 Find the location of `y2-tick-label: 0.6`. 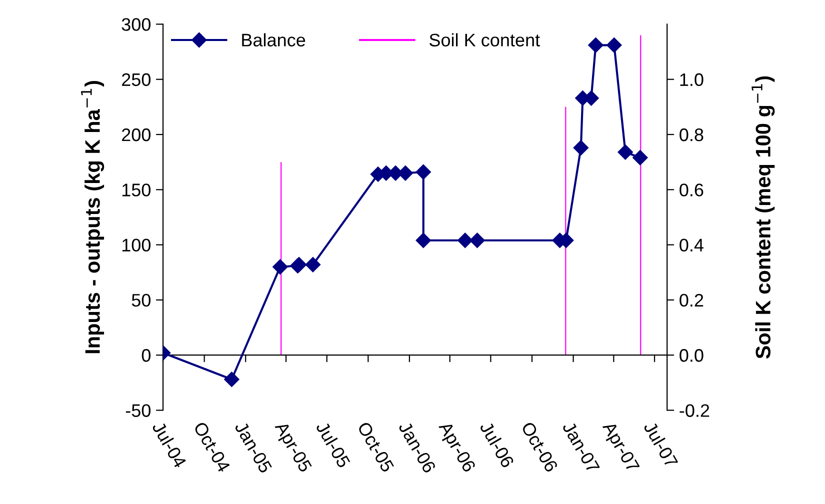

y2-tick-label: 0.6 is located at coordinates (692, 190).